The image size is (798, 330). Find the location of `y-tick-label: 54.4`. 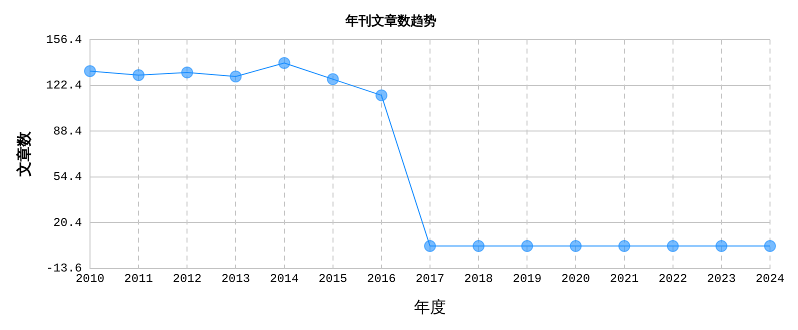

y-tick-label: 54.4 is located at coordinates (67, 177).